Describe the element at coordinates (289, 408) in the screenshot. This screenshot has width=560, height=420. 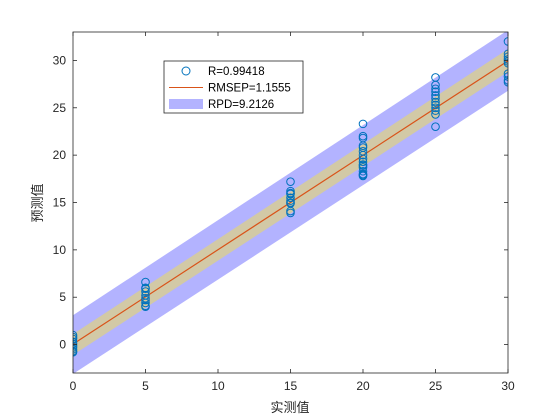
I see `x-axis-label: 实测值` at that location.